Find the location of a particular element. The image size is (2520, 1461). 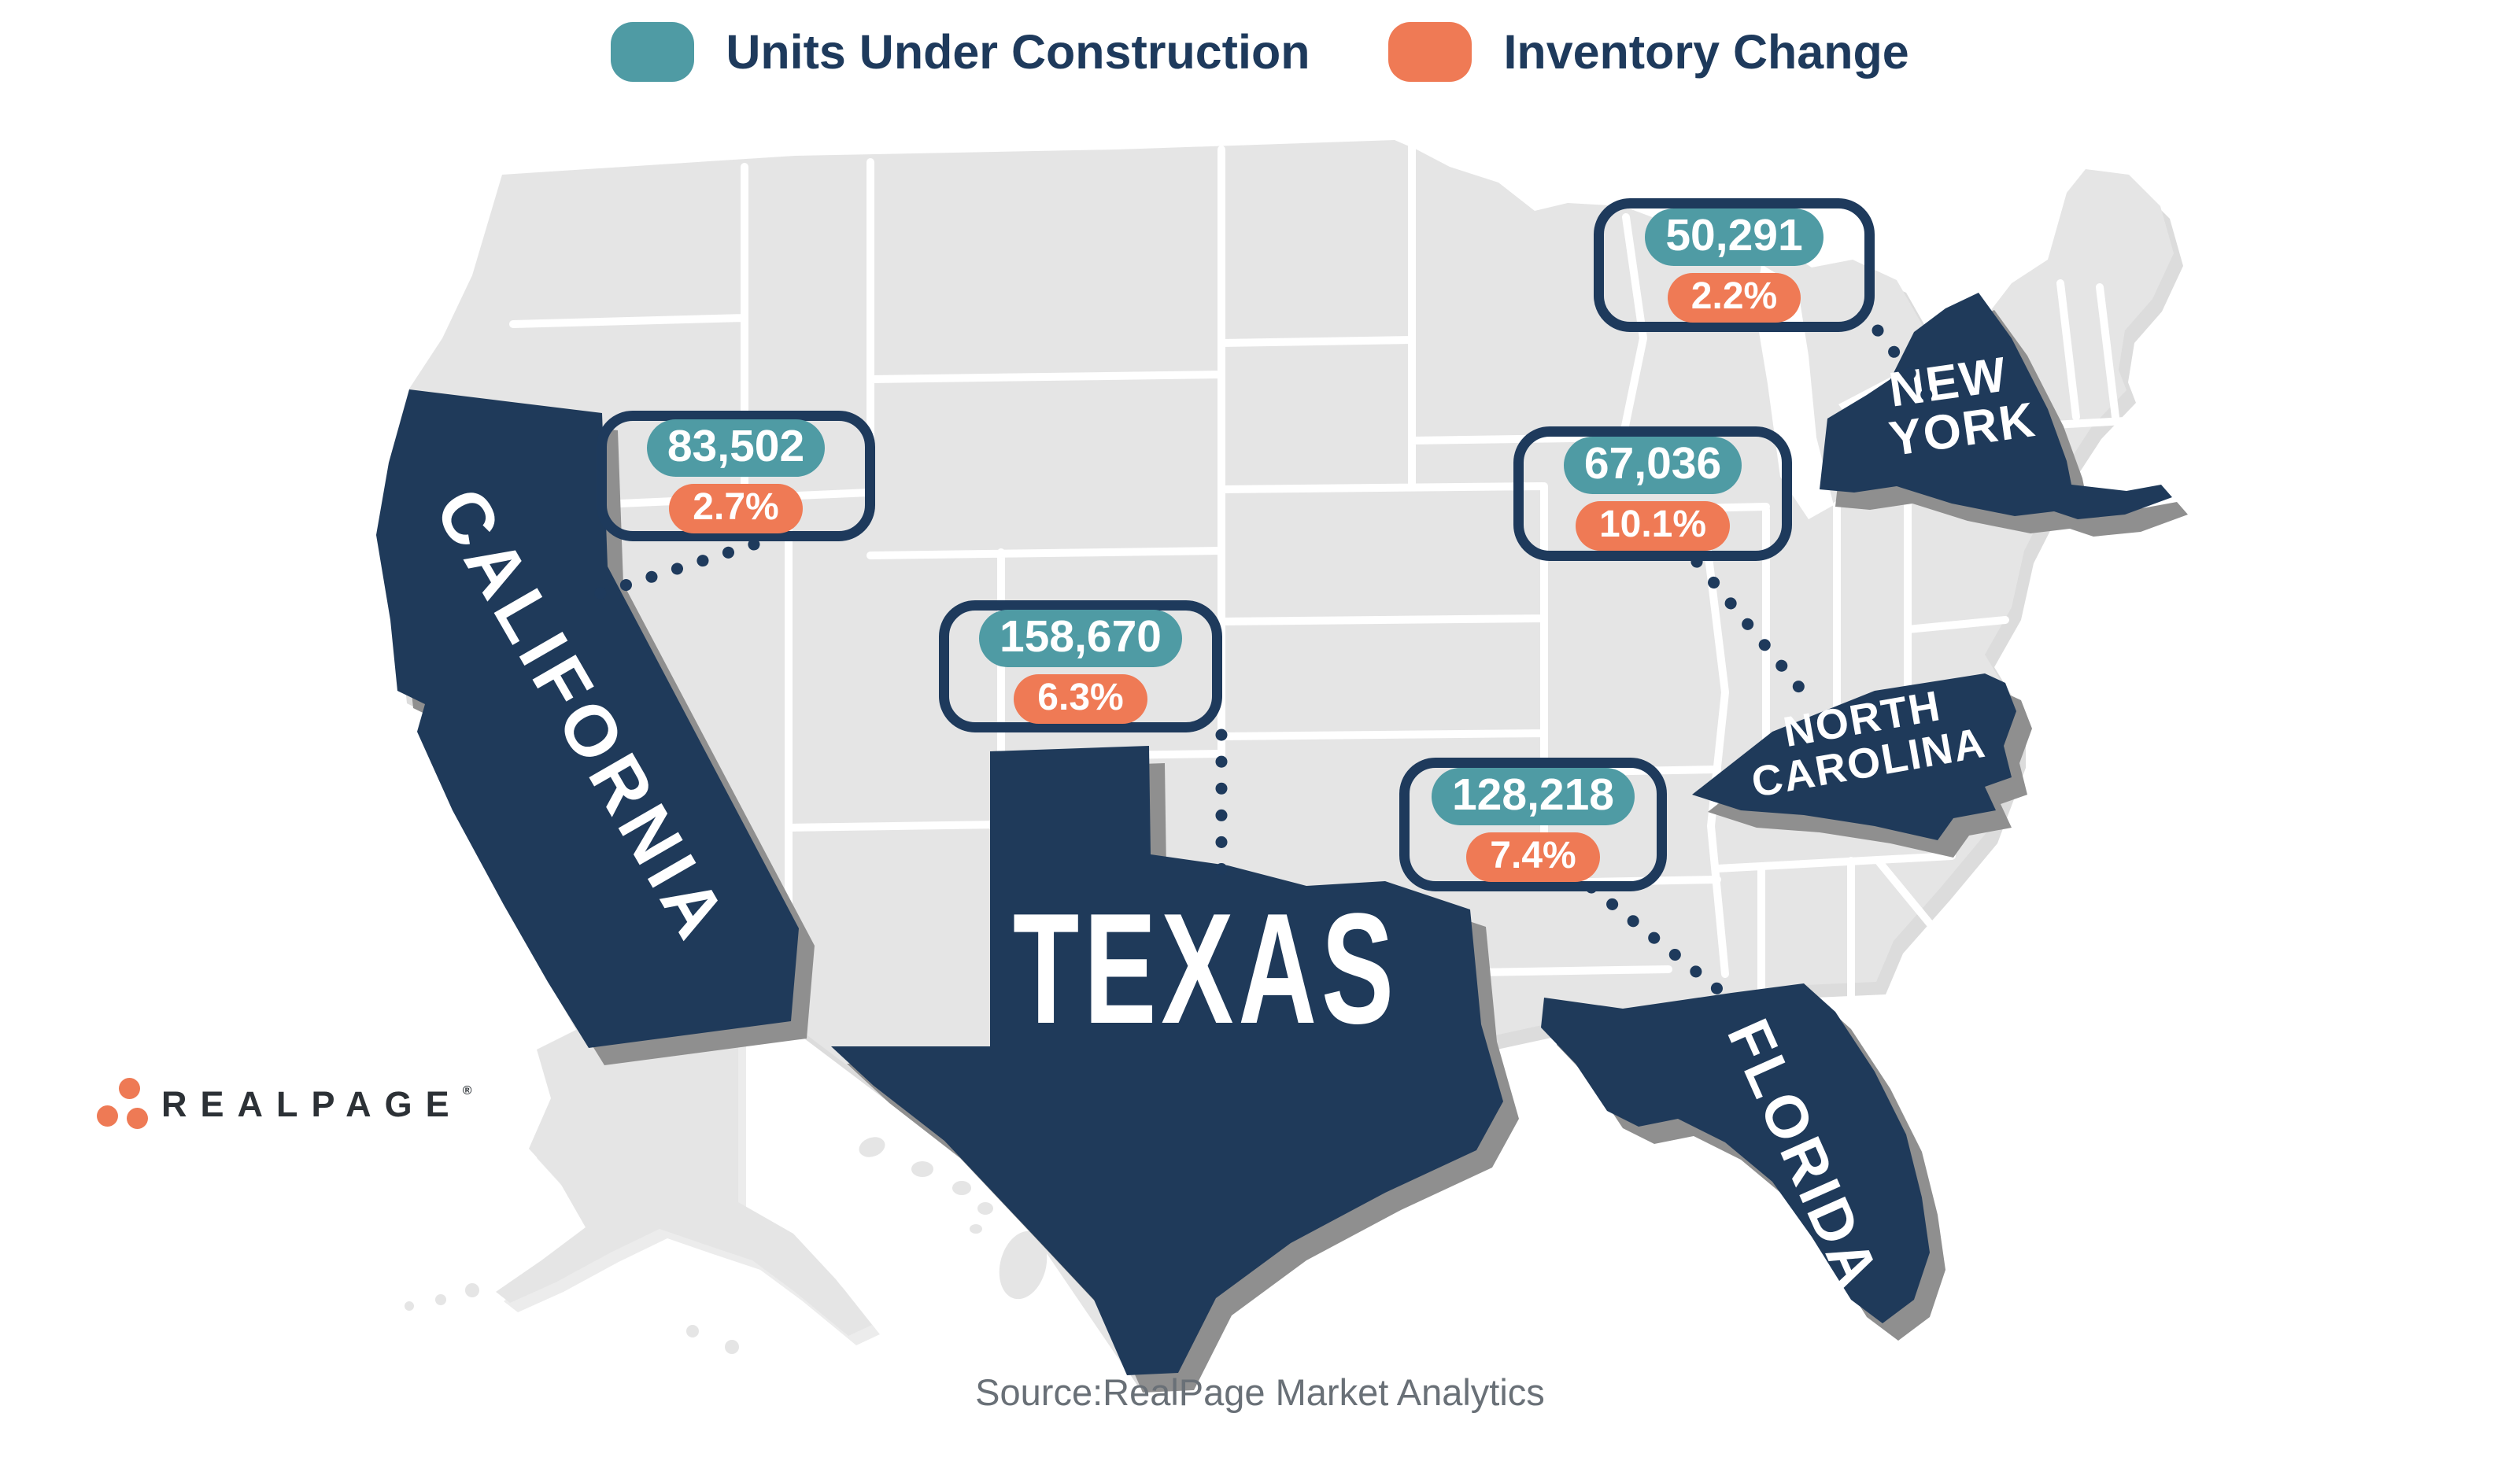

callout-california: 83,502 2.7% is located at coordinates (736, 476).